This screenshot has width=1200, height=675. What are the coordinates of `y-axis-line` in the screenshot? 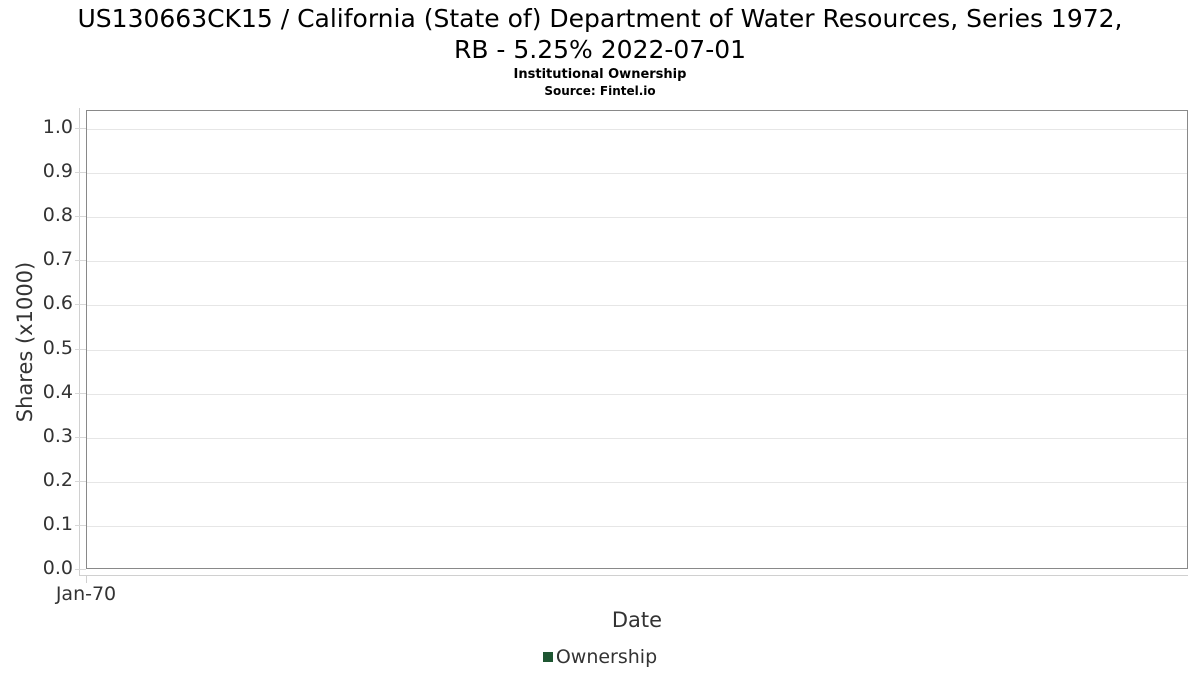 It's located at (79, 341).